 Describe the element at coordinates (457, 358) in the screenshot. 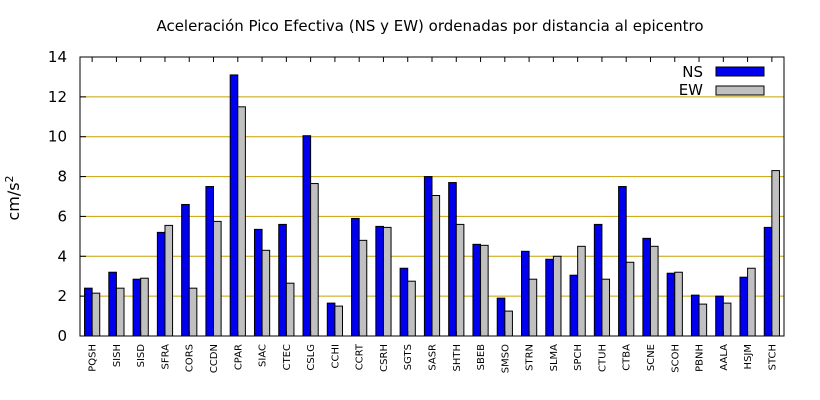

I see `x-tick-label: SHTH` at that location.